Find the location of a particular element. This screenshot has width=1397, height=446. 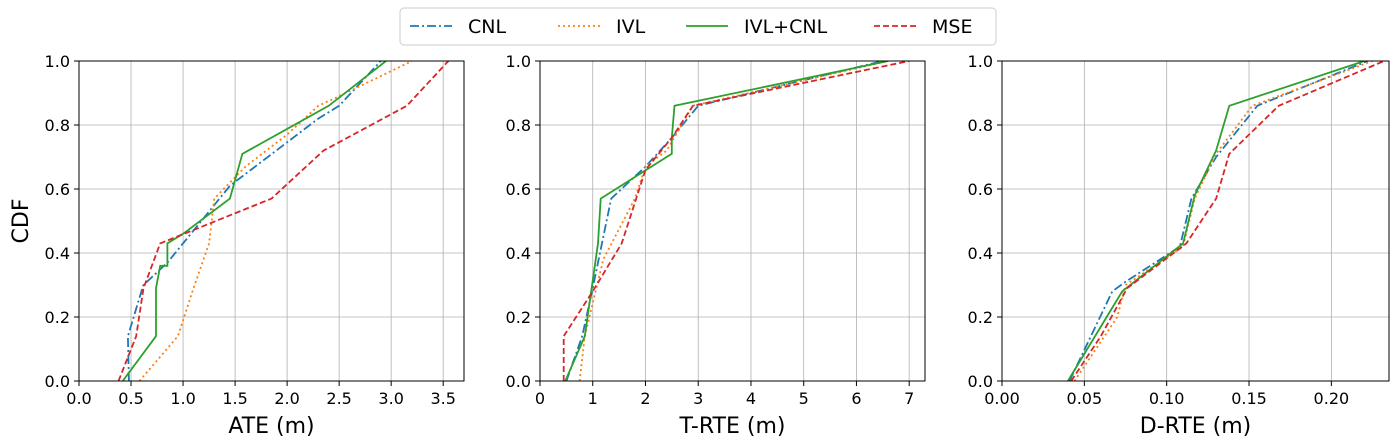

x-tick-label: 6 is located at coordinates (856, 398).